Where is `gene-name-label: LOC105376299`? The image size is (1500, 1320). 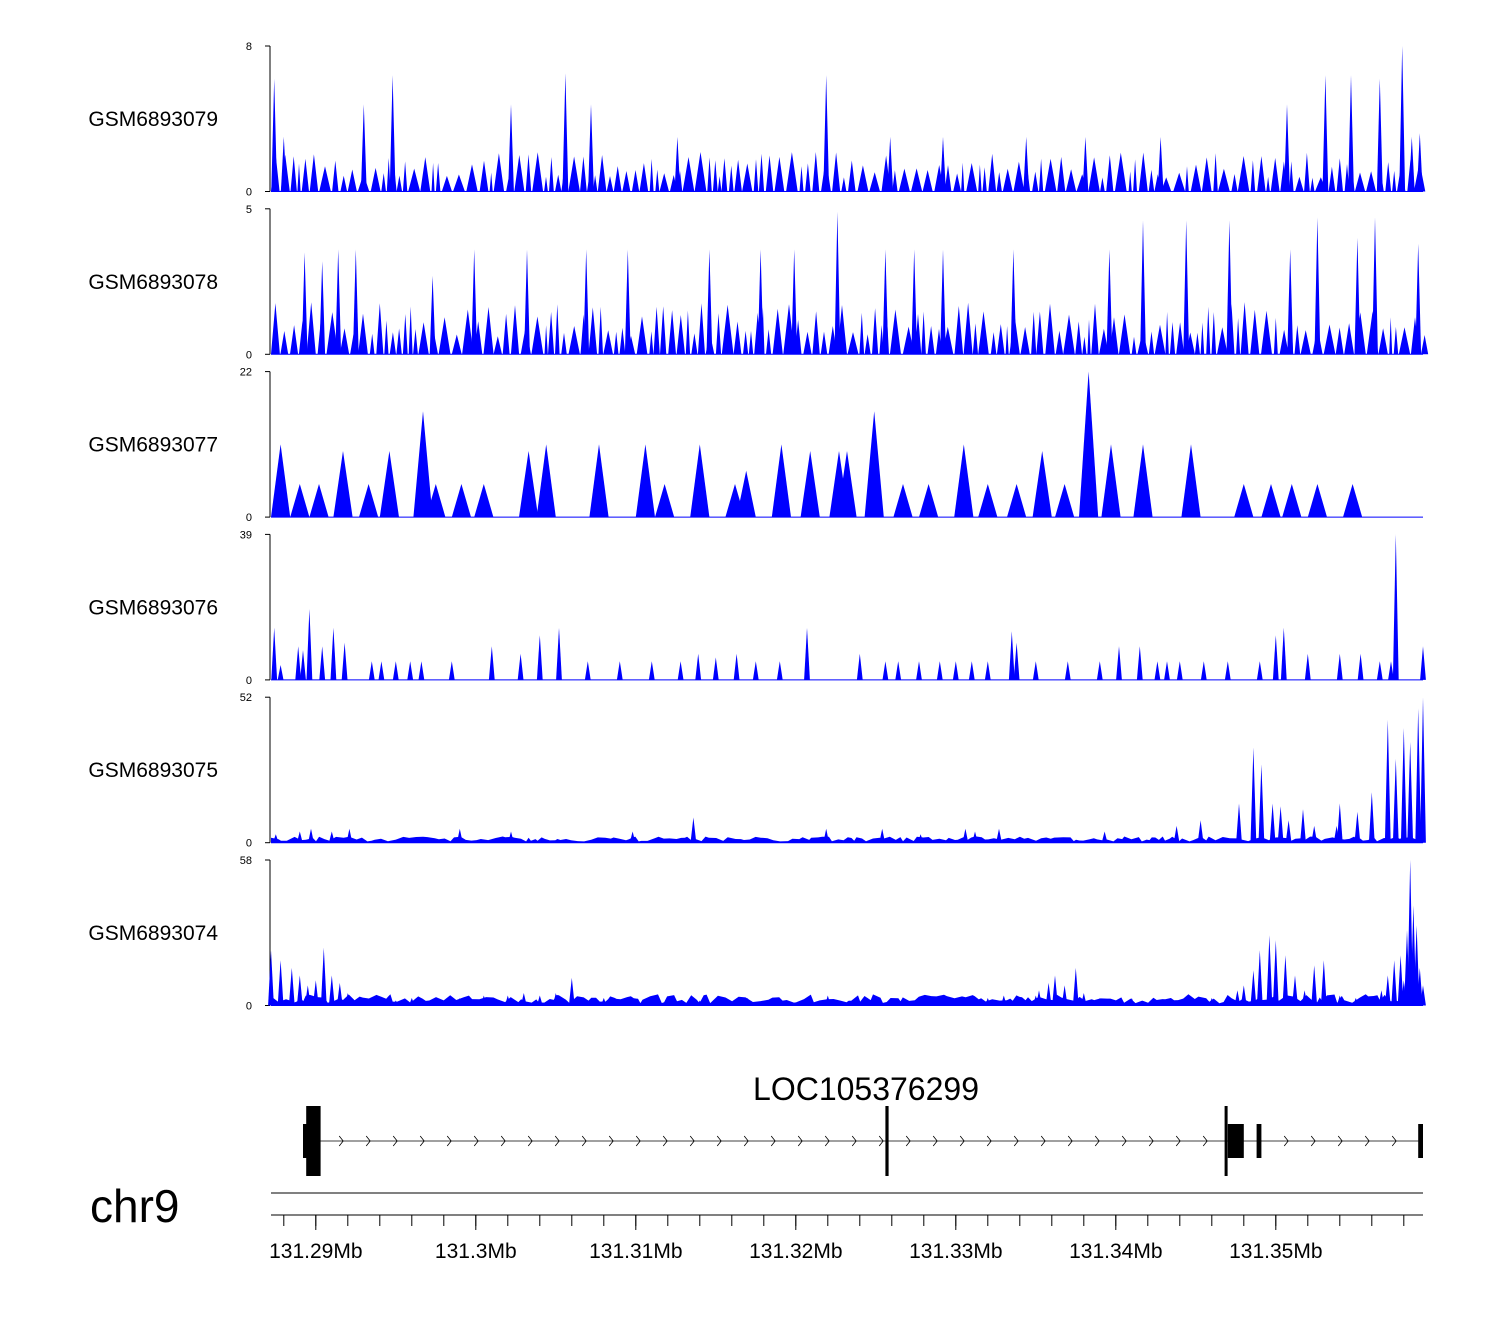
gene-name-label: LOC105376299 is located at coordinates (866, 1089).